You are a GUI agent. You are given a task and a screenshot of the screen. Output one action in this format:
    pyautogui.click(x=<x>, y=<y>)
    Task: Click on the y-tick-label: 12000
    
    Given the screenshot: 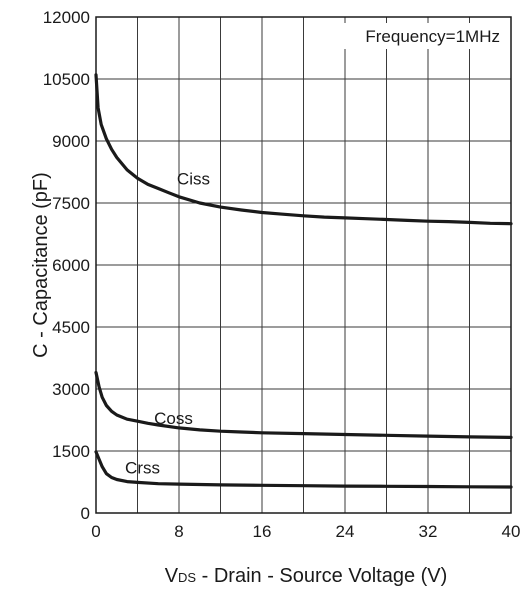 What is the action you would take?
    pyautogui.click(x=66, y=17)
    